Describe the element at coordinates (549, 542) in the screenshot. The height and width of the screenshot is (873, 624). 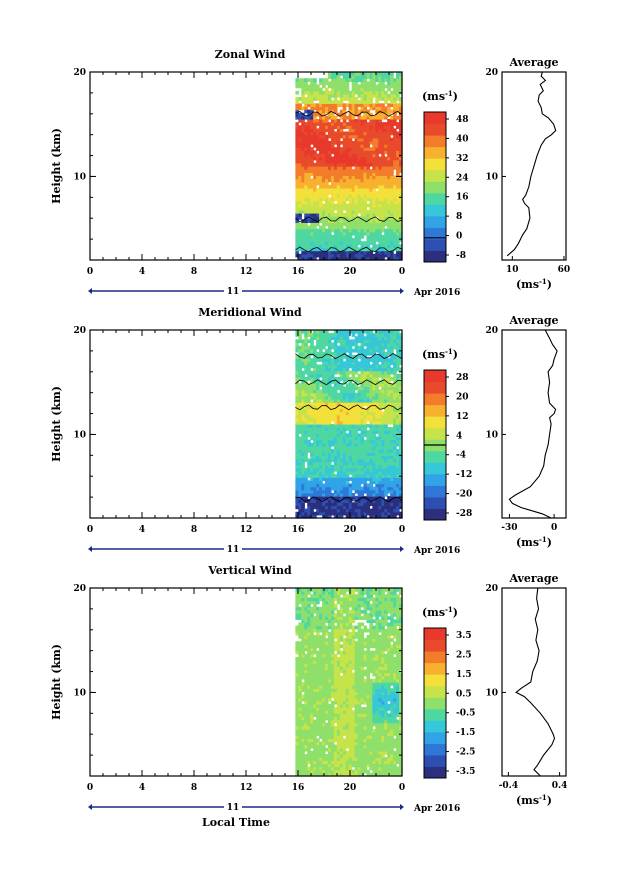
I see `average-unit-close: )` at that location.